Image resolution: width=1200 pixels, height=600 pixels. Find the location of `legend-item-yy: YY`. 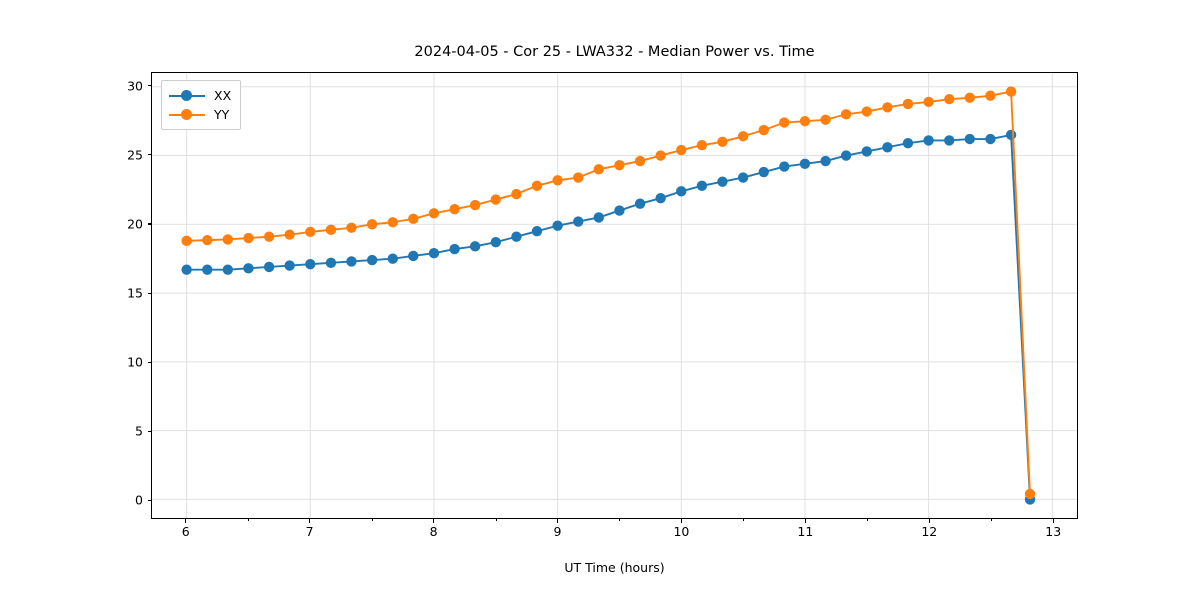

legend-item-yy: YY is located at coordinates (200, 114).